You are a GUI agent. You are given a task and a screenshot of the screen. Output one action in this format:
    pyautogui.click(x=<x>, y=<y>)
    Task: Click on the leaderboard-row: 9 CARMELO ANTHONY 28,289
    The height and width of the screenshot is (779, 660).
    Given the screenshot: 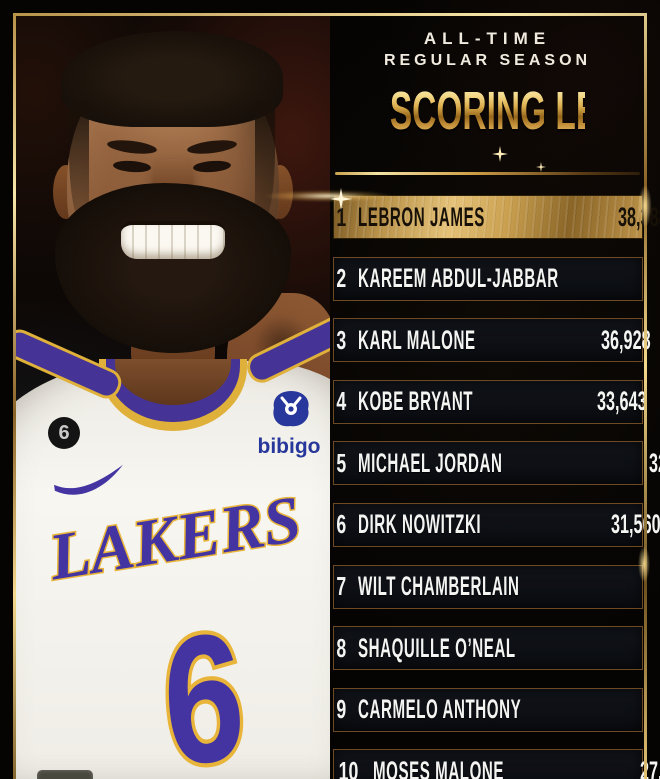 What is the action you would take?
    pyautogui.click(x=488, y=709)
    